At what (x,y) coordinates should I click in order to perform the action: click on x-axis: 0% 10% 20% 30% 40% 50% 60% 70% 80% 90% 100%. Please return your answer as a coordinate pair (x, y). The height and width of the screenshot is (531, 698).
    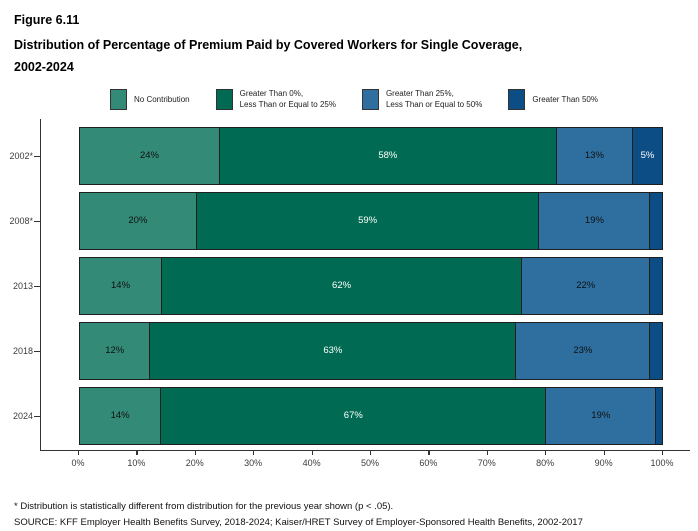
    Looking at the image, I should click on (365, 463).